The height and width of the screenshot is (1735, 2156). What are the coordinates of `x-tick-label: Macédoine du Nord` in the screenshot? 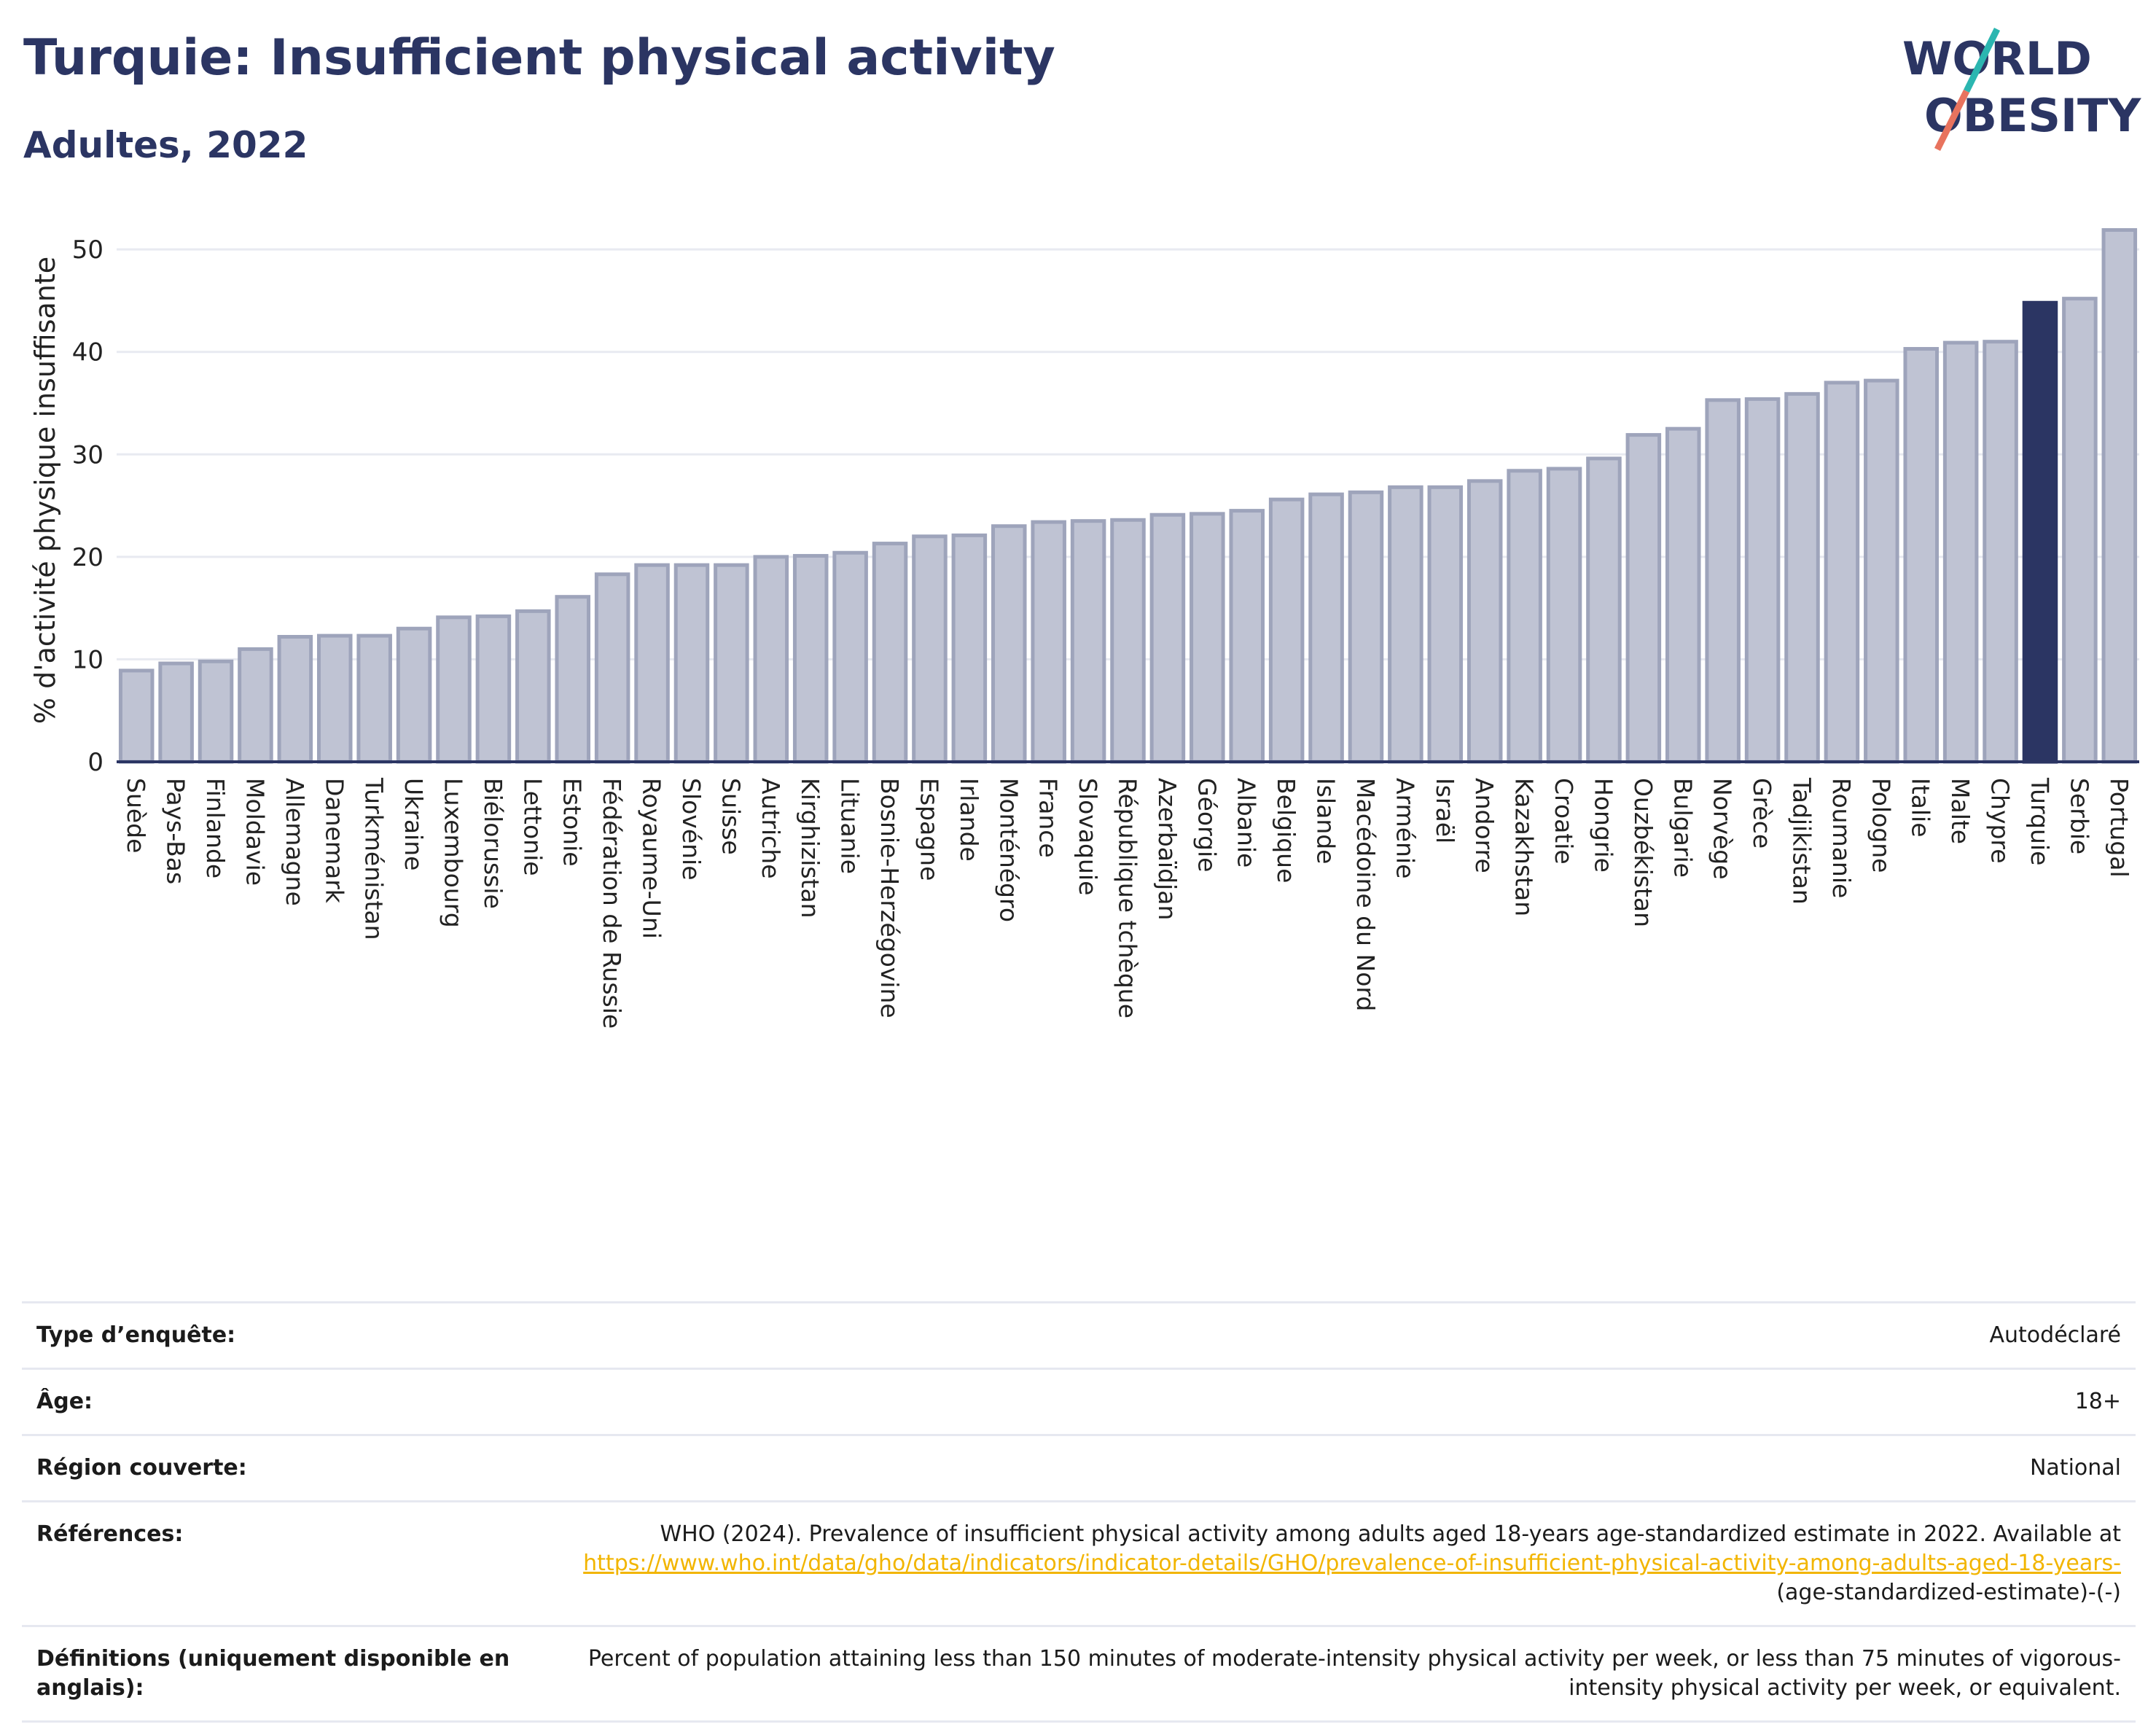 It's located at (1366, 894).